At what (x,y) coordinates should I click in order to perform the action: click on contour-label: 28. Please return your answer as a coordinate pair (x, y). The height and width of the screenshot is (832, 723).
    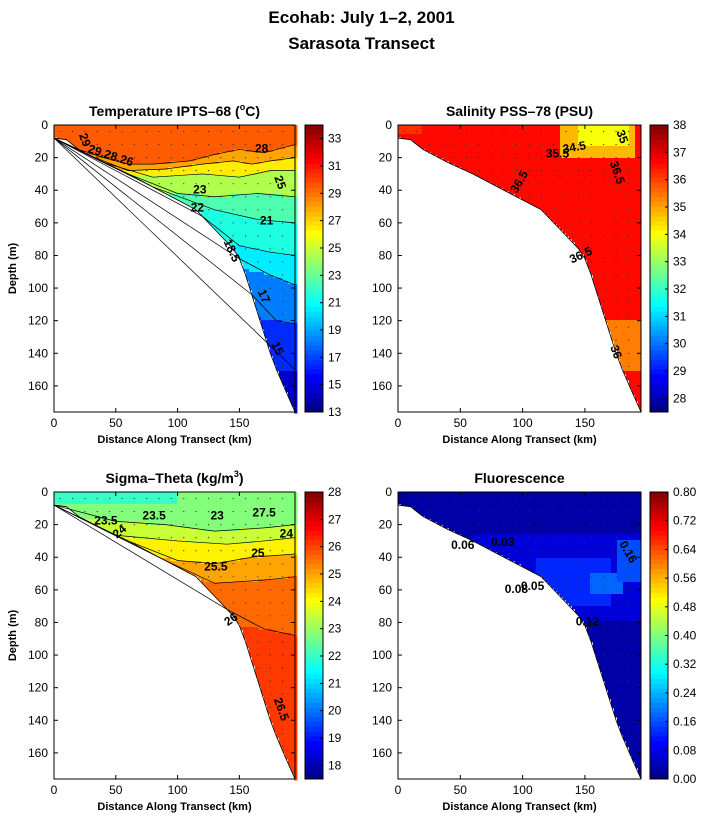
    Looking at the image, I should click on (262, 149).